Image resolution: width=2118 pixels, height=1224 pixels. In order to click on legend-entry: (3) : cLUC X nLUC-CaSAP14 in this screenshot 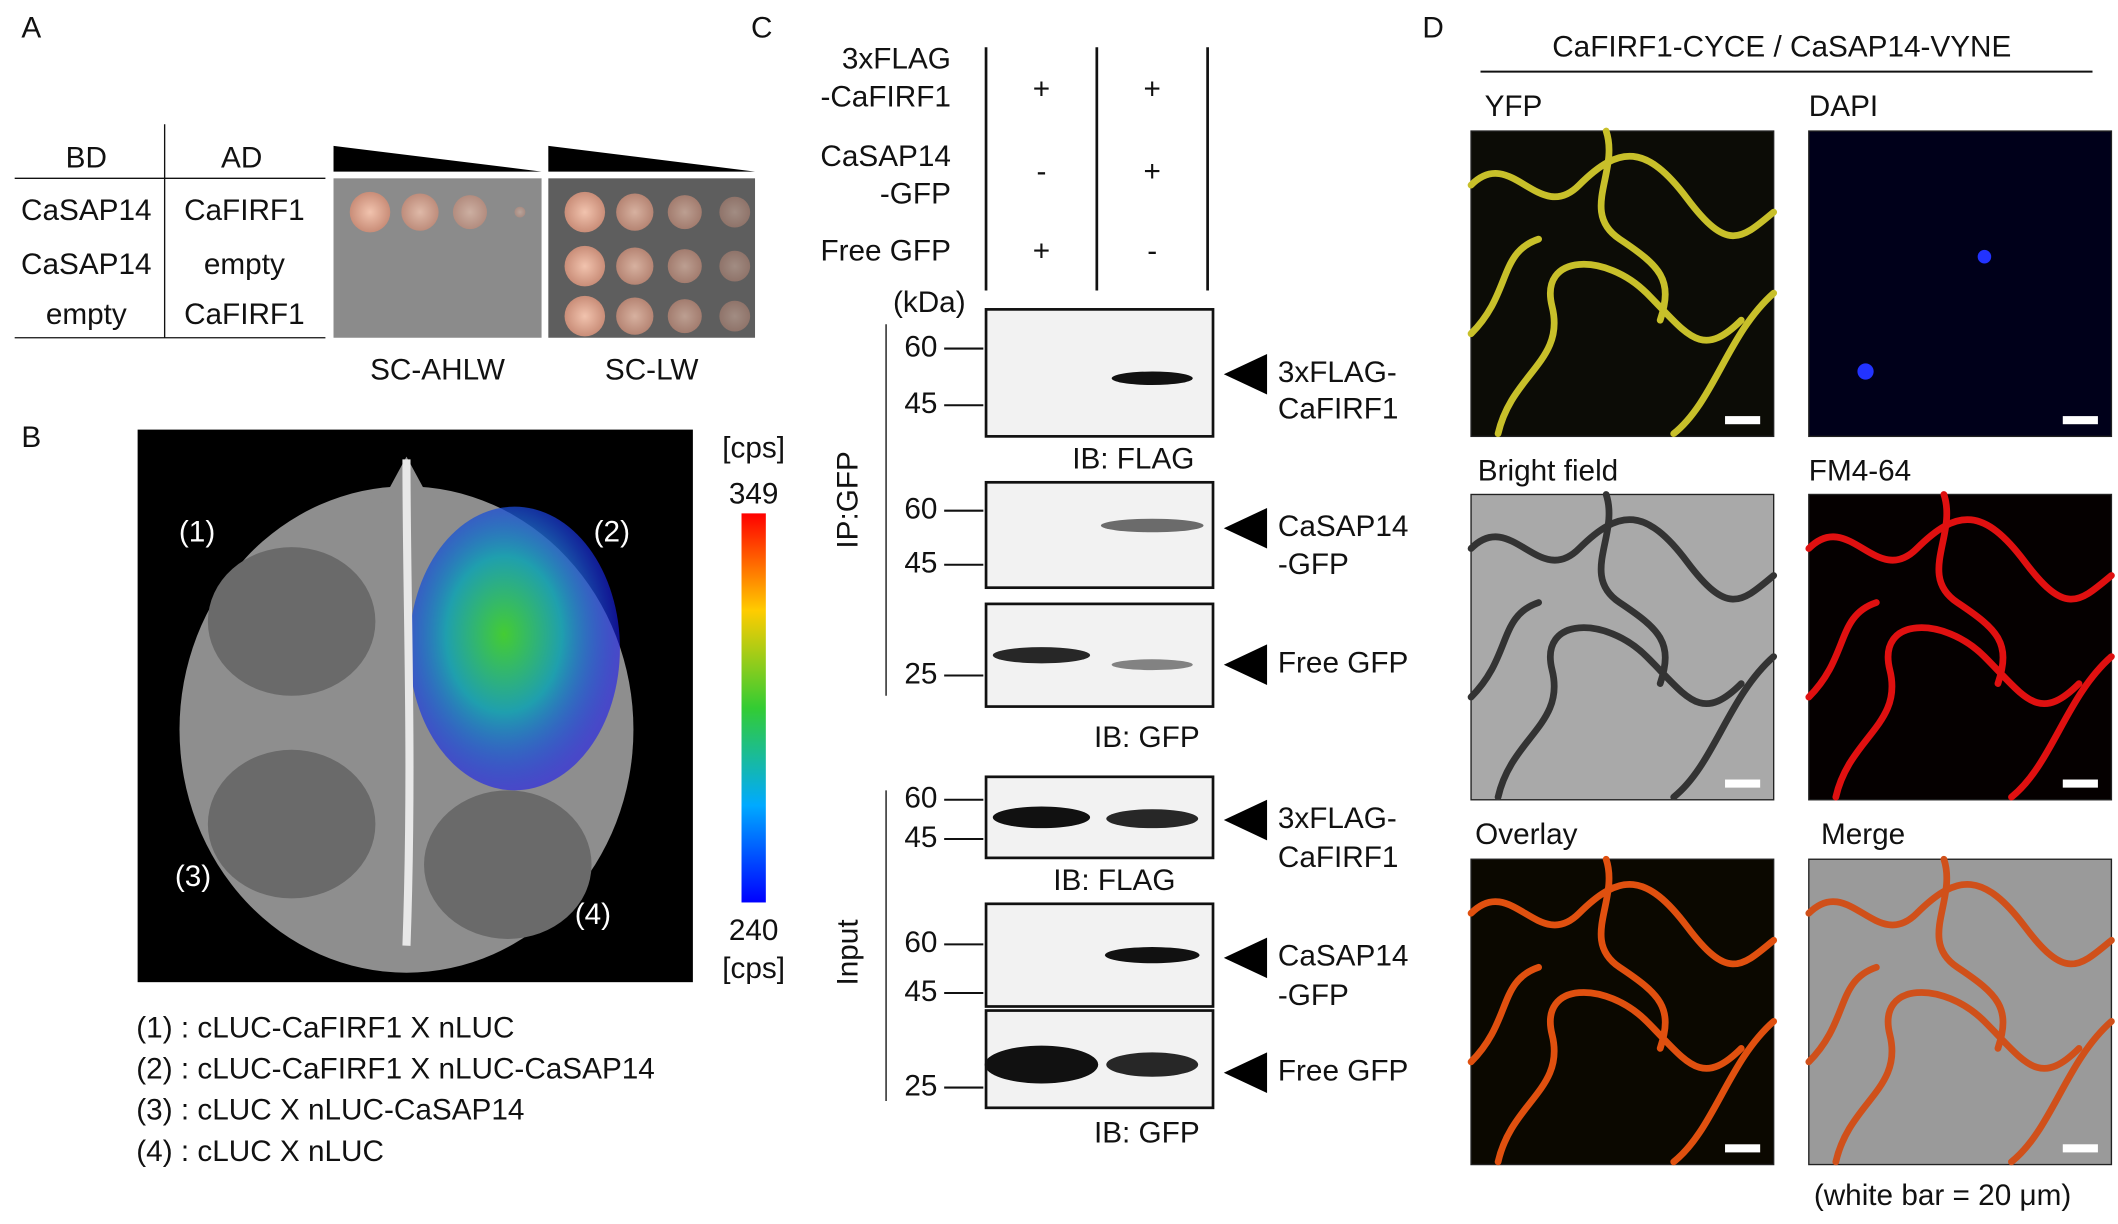, I will do `click(330, 1110)`.